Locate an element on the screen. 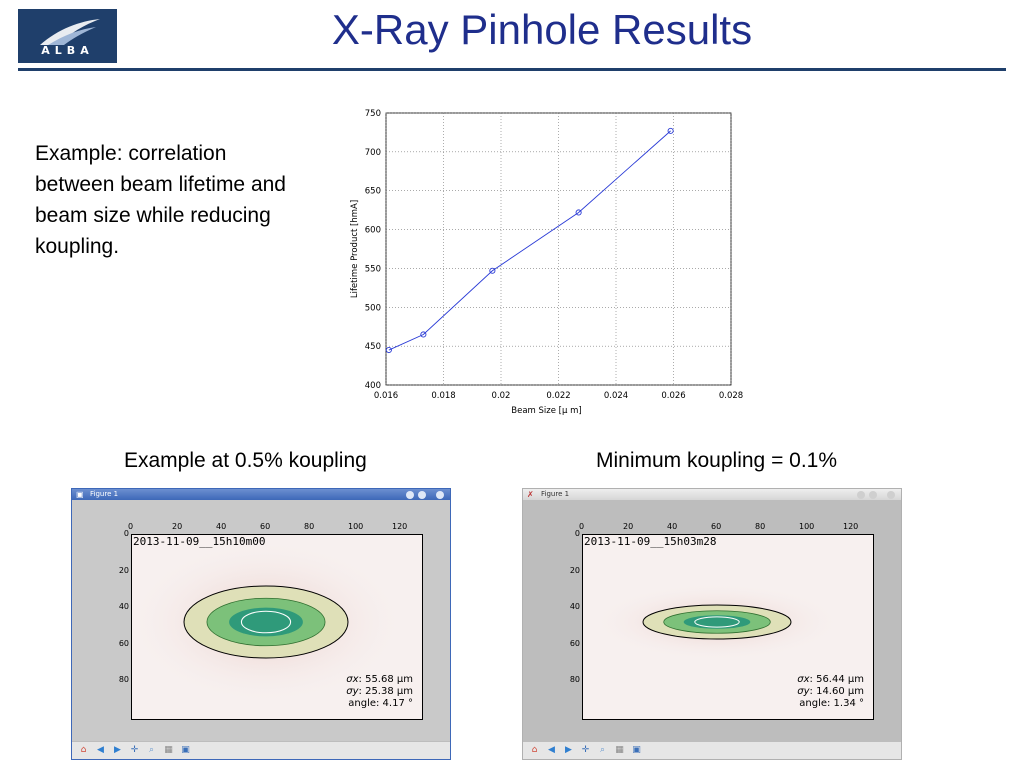  x-tick-label: 0.022 is located at coordinates (558, 396).